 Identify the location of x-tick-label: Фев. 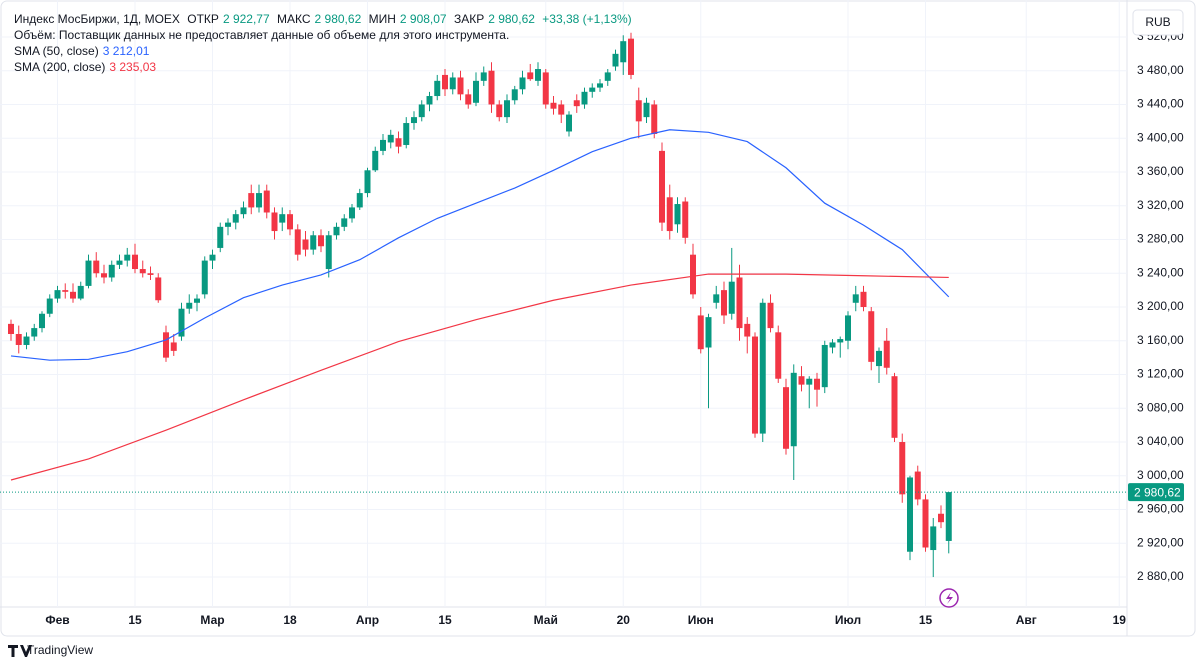
(57, 620).